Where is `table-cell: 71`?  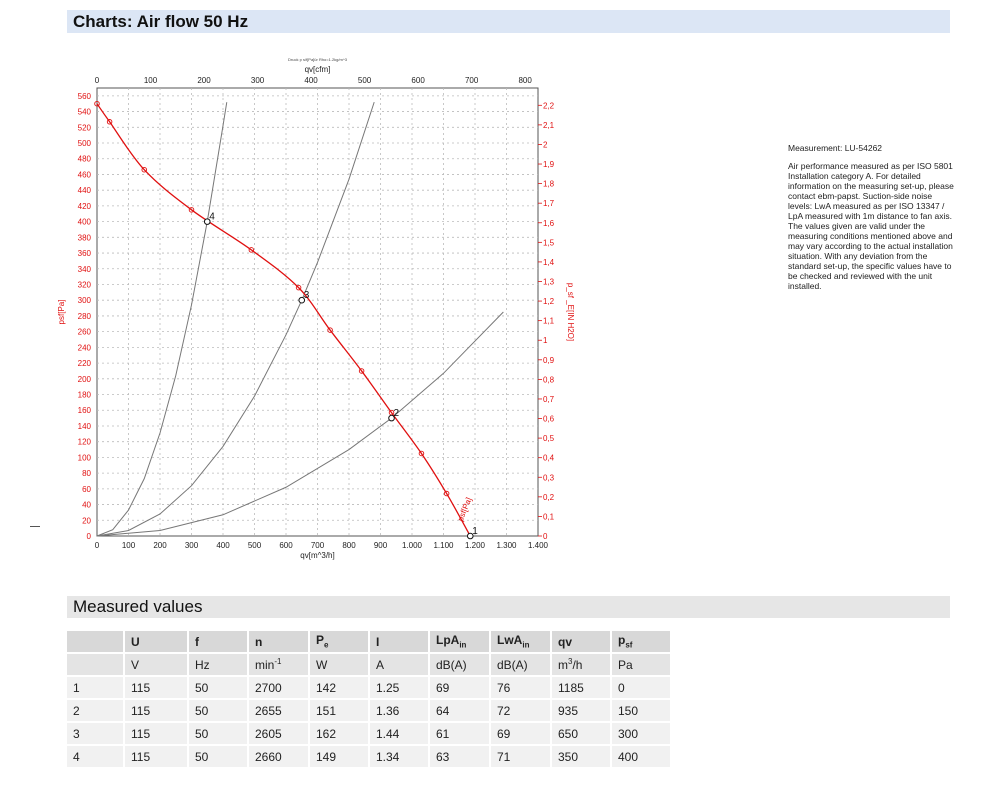 table-cell: 71 is located at coordinates (521, 757).